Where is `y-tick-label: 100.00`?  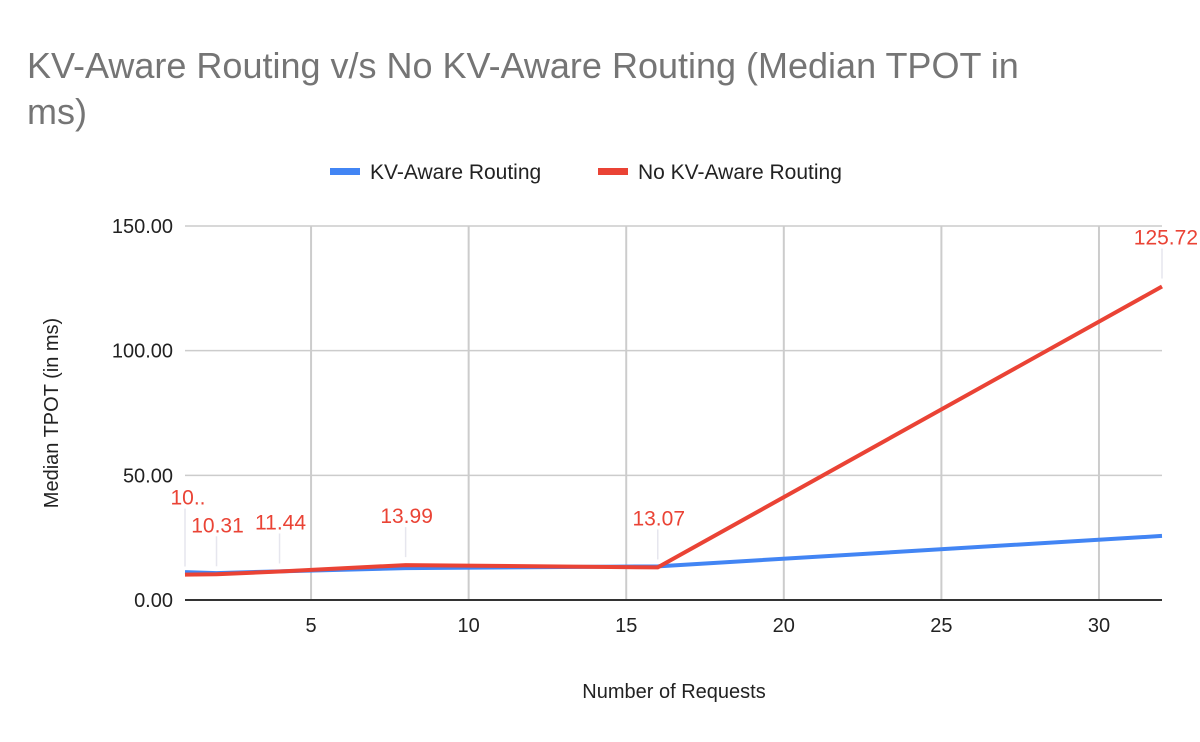 y-tick-label: 100.00 is located at coordinates (142, 352).